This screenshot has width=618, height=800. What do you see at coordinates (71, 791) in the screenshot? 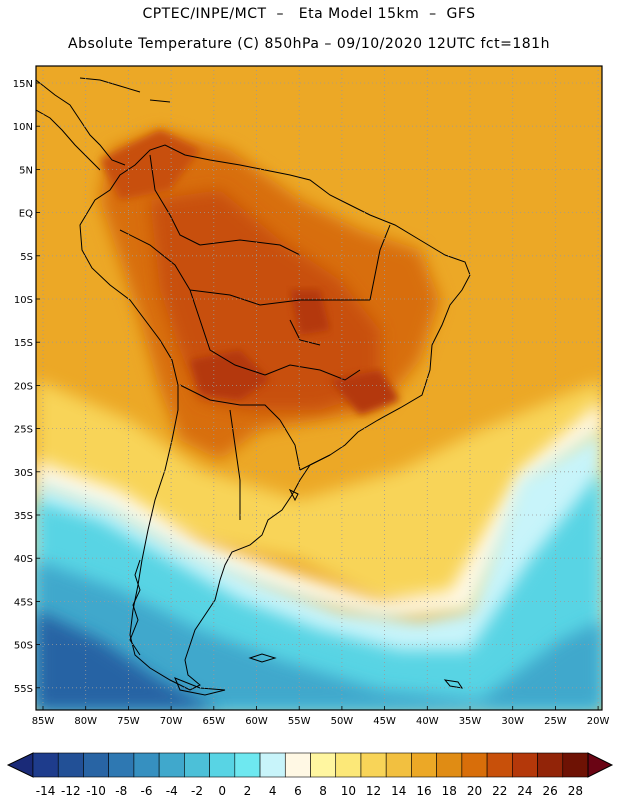
I see `colorbar-label: -12` at bounding box center [71, 791].